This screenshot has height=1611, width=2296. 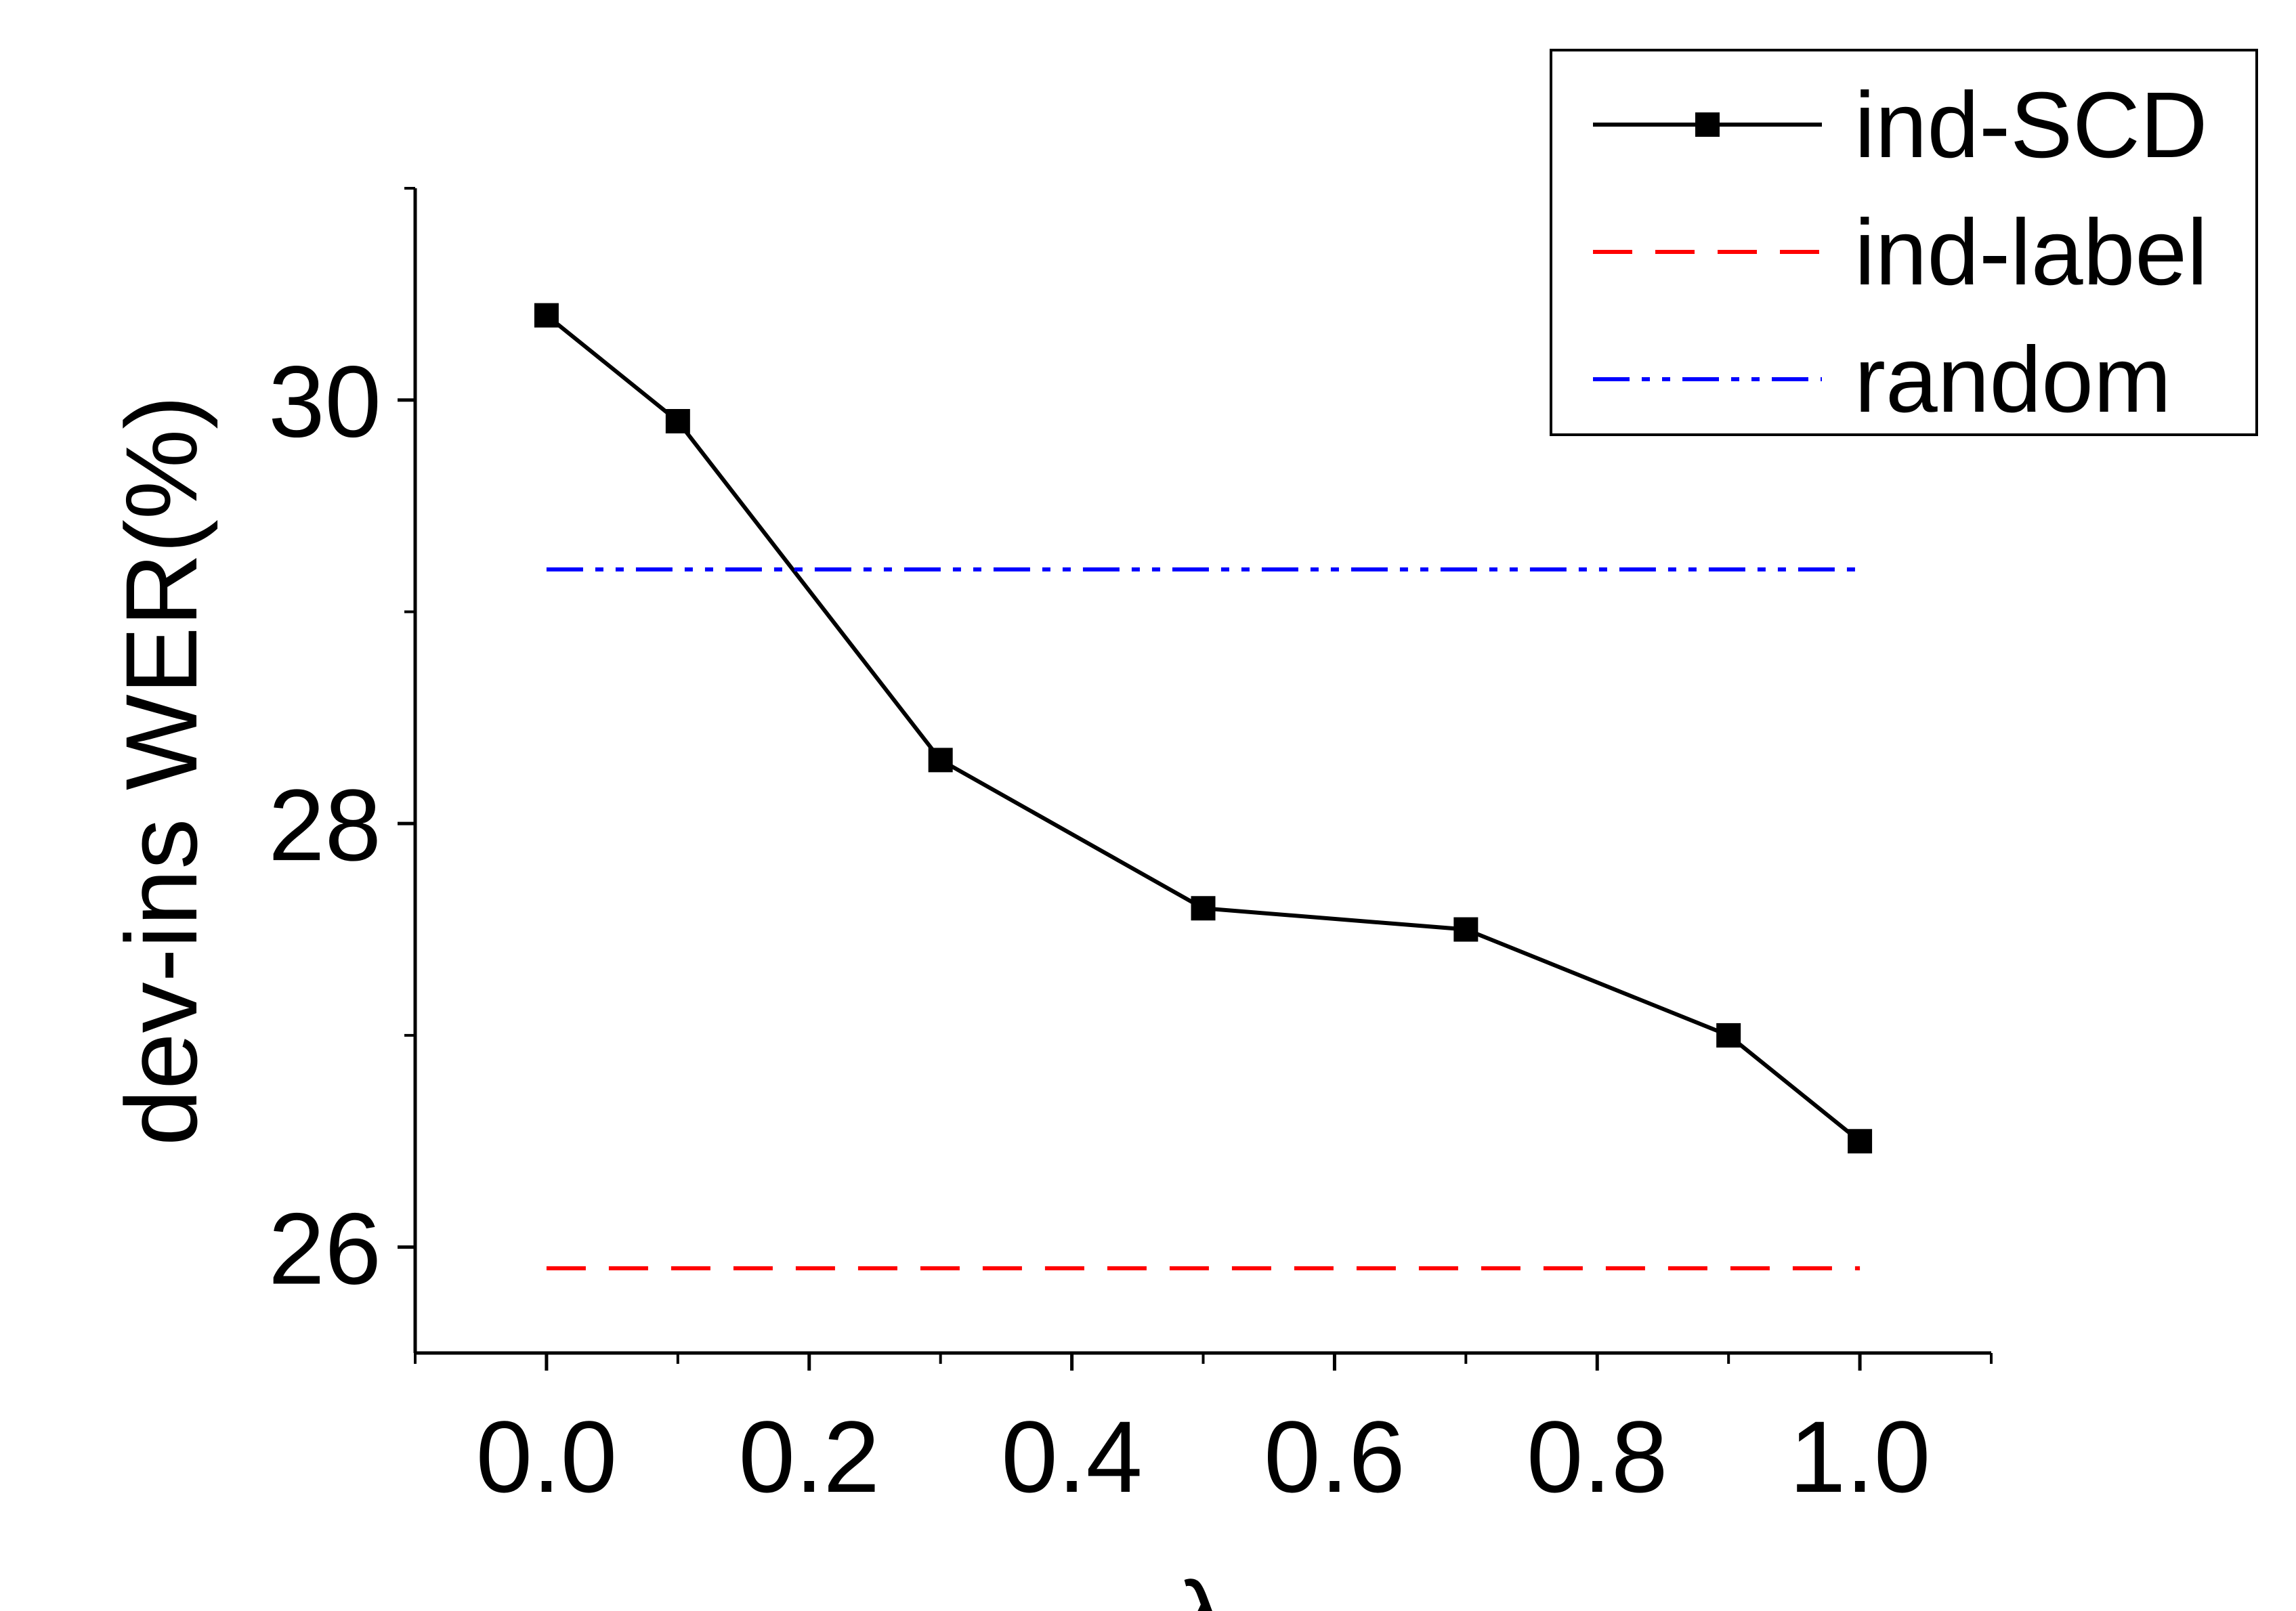 What do you see at coordinates (1072, 1456) in the screenshot?
I see `x-tick-label: 0.4` at bounding box center [1072, 1456].